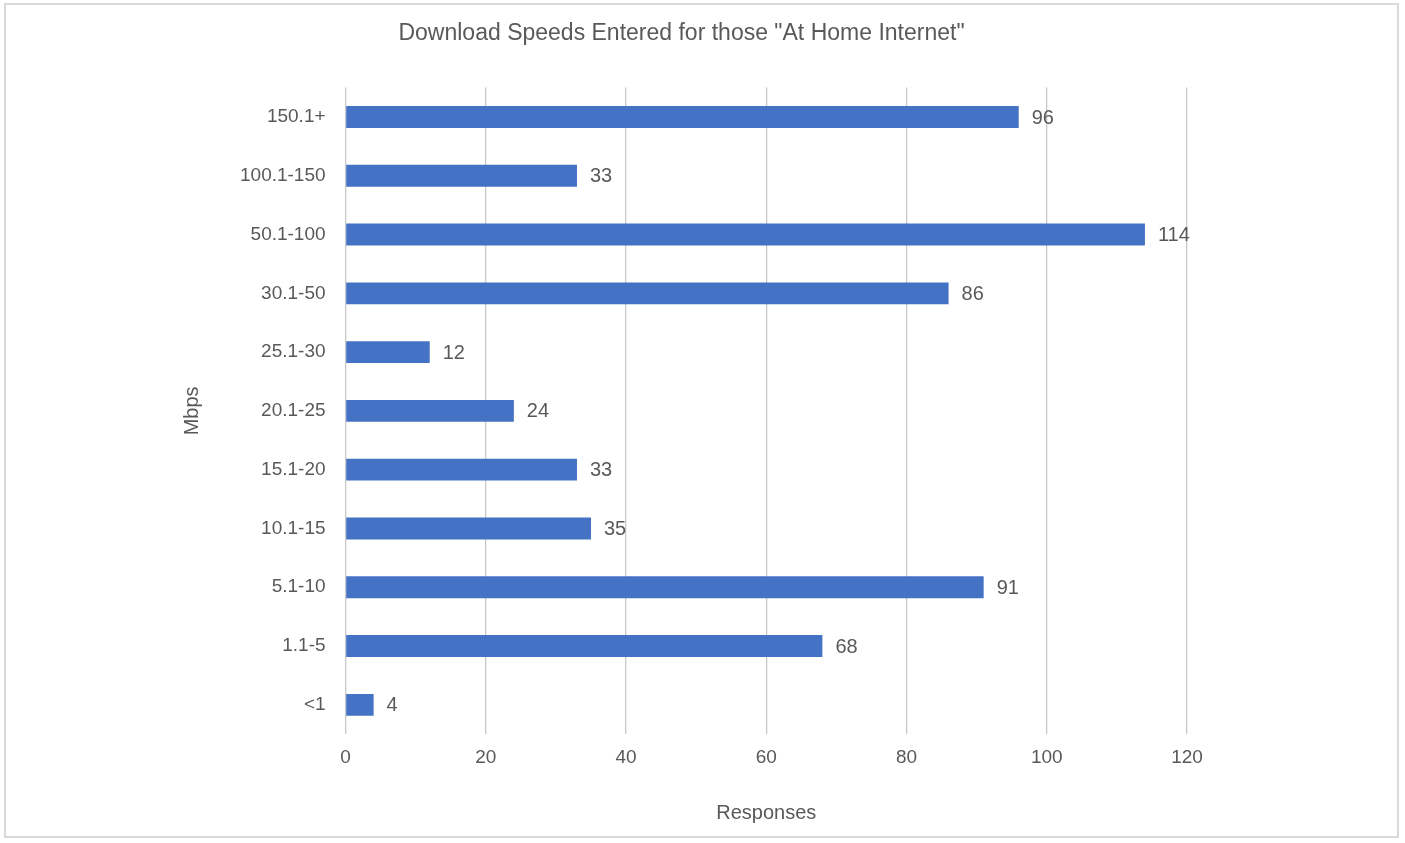 This screenshot has width=1405, height=843. Describe the element at coordinates (1042, 116) in the screenshot. I see `data-label: 96` at that location.